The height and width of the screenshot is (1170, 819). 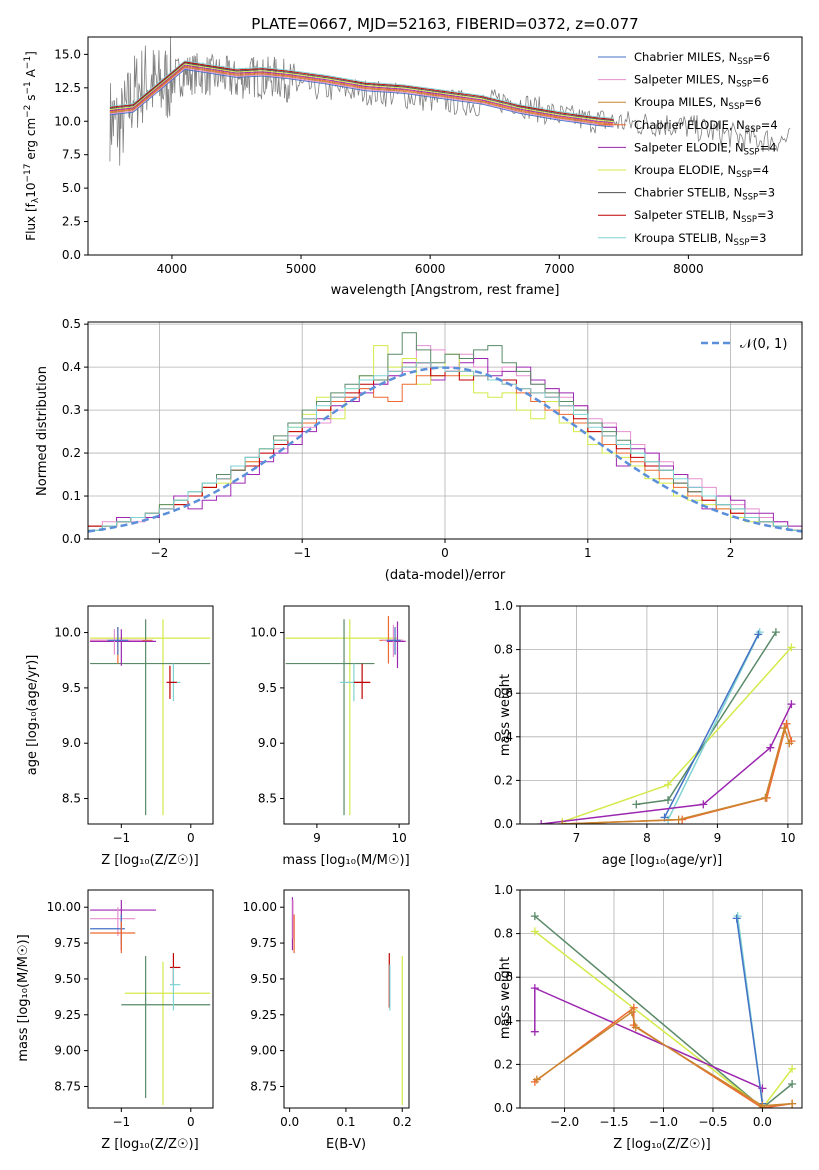 I want to click on legend-label: Kroupa ELODIE, NSSP=4, so click(x=701, y=171).